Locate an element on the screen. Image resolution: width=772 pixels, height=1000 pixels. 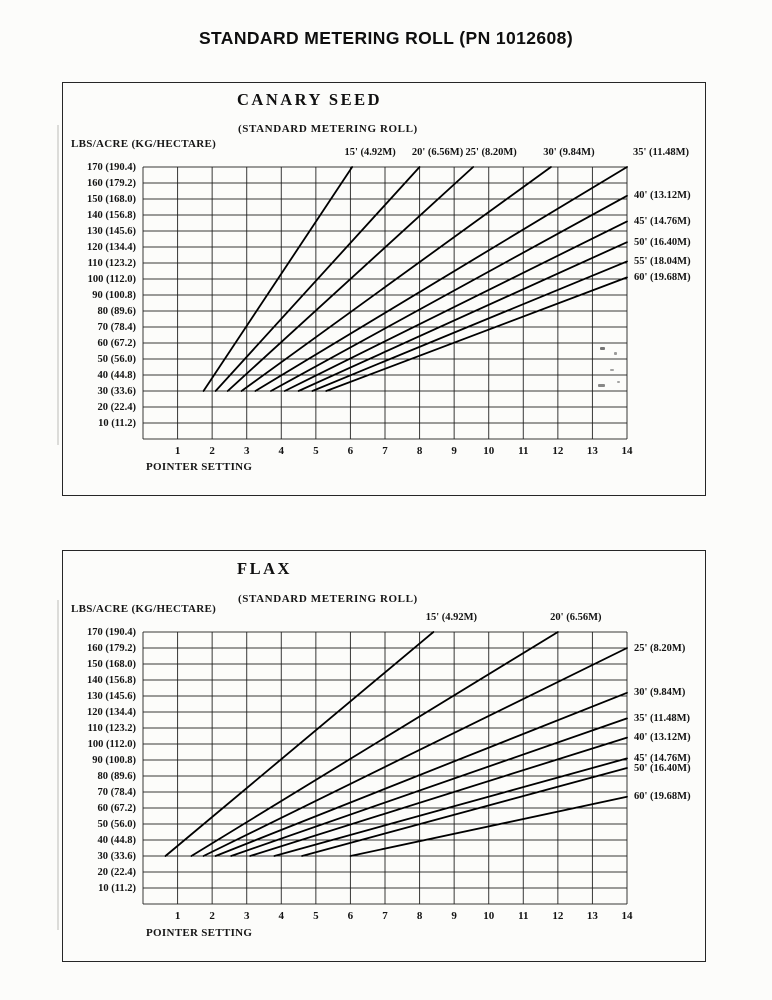
series-label: 55' (18.04M) is located at coordinates (662, 261).